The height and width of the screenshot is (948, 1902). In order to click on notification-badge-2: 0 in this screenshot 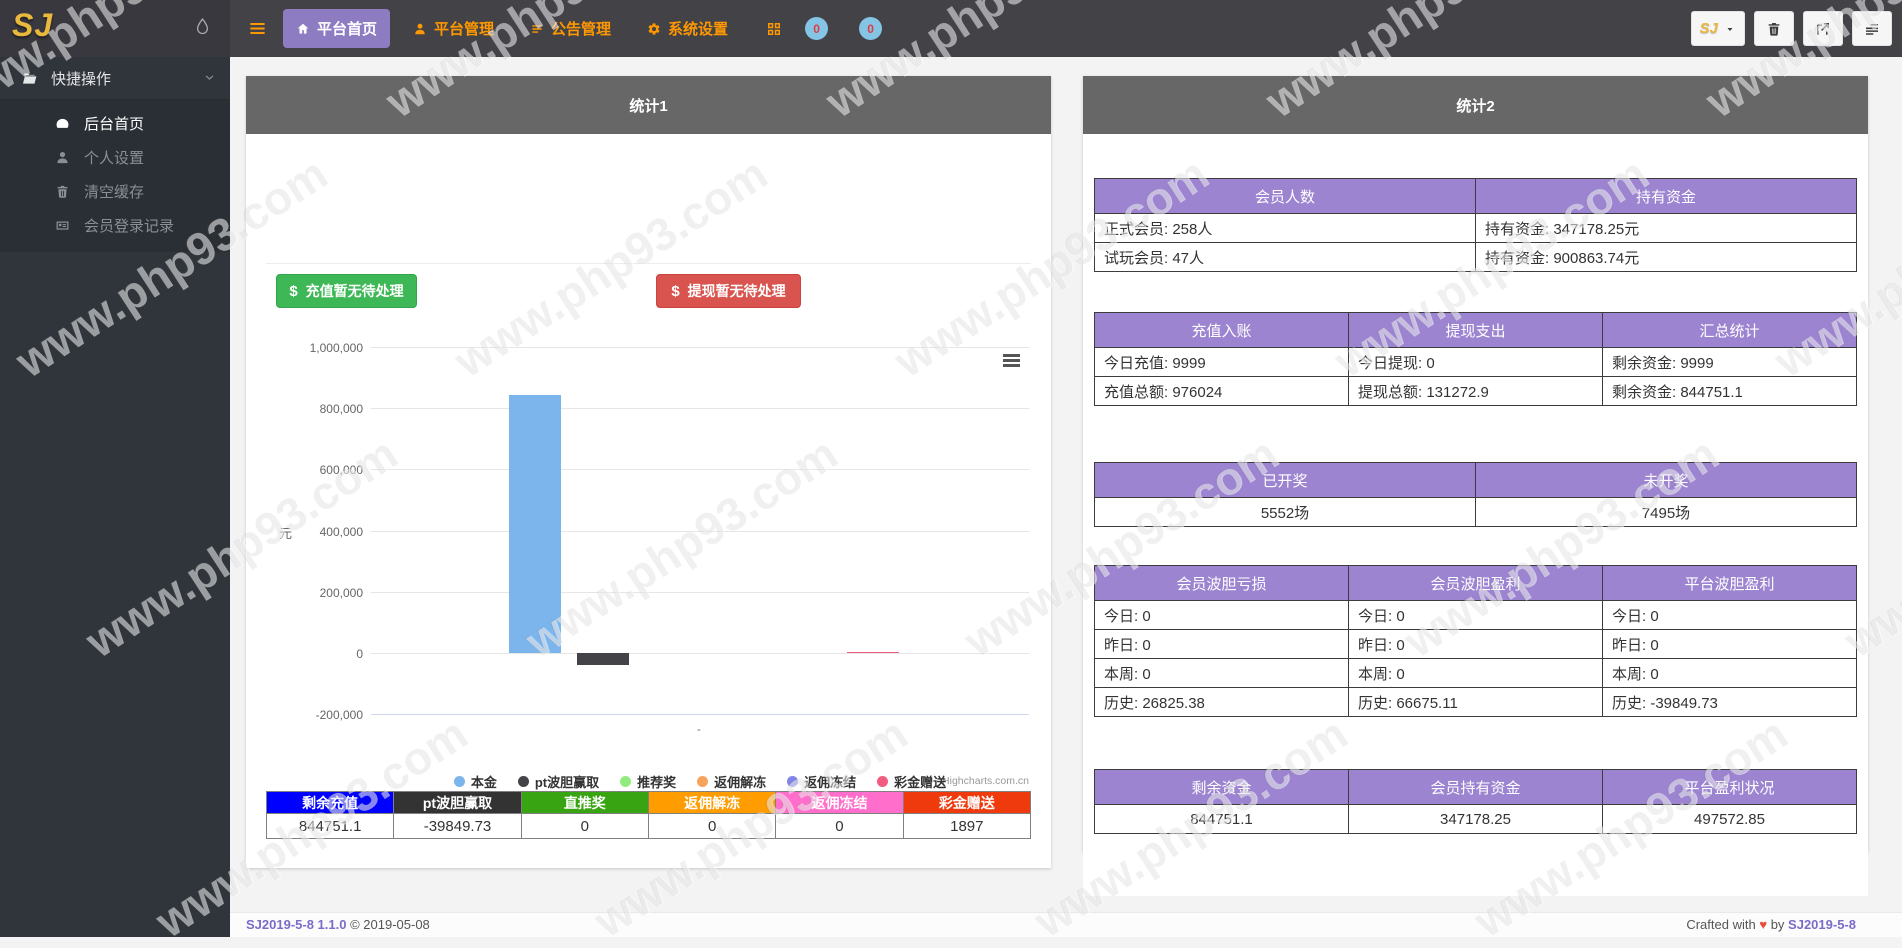, I will do `click(871, 28)`.